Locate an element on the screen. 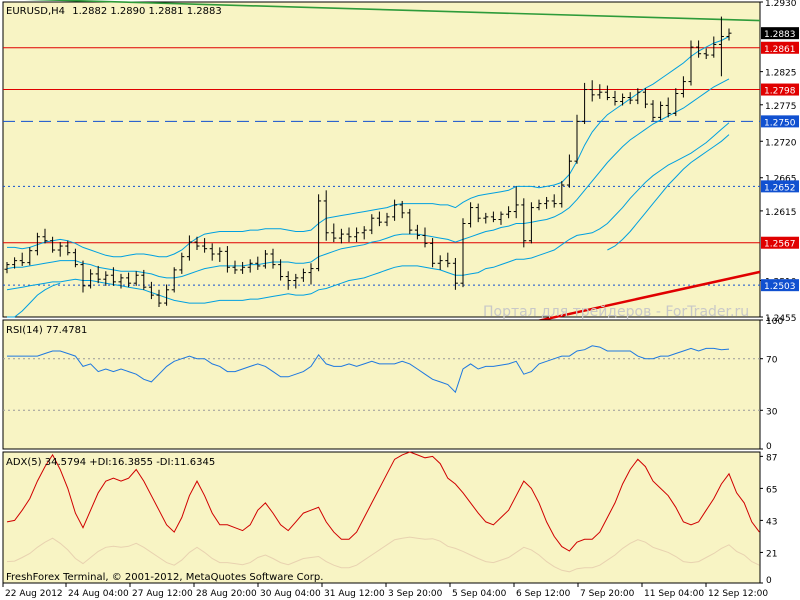 The width and height of the screenshot is (800, 600). current-price-tag-bg is located at coordinates (780, 33).